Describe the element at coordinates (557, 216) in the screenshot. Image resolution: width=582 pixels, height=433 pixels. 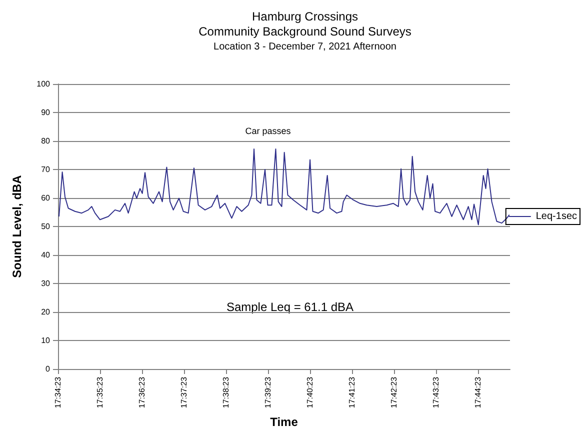
I see `legend-label: Leq-1sec` at that location.